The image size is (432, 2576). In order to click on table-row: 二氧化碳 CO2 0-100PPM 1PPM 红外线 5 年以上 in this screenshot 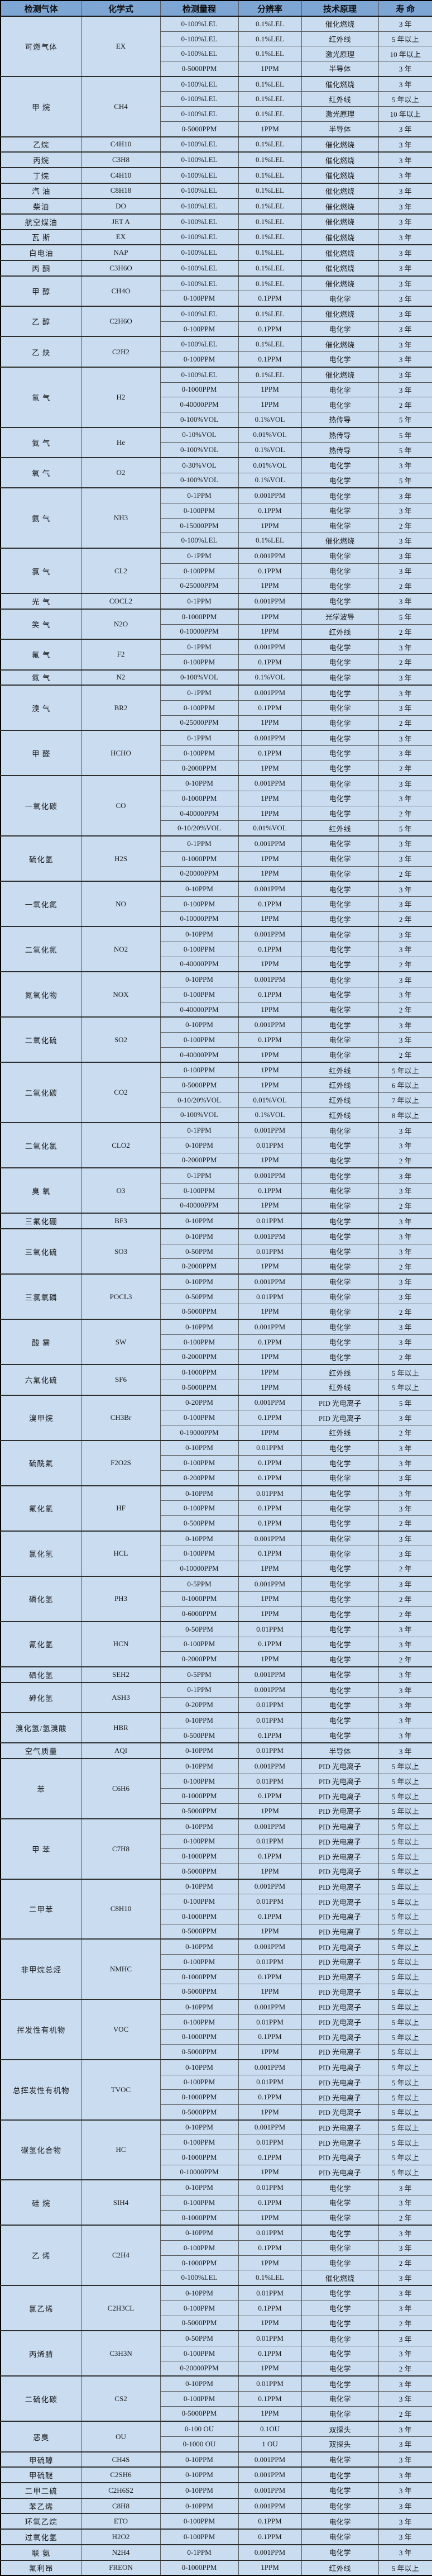, I will do `click(216, 1093)`.